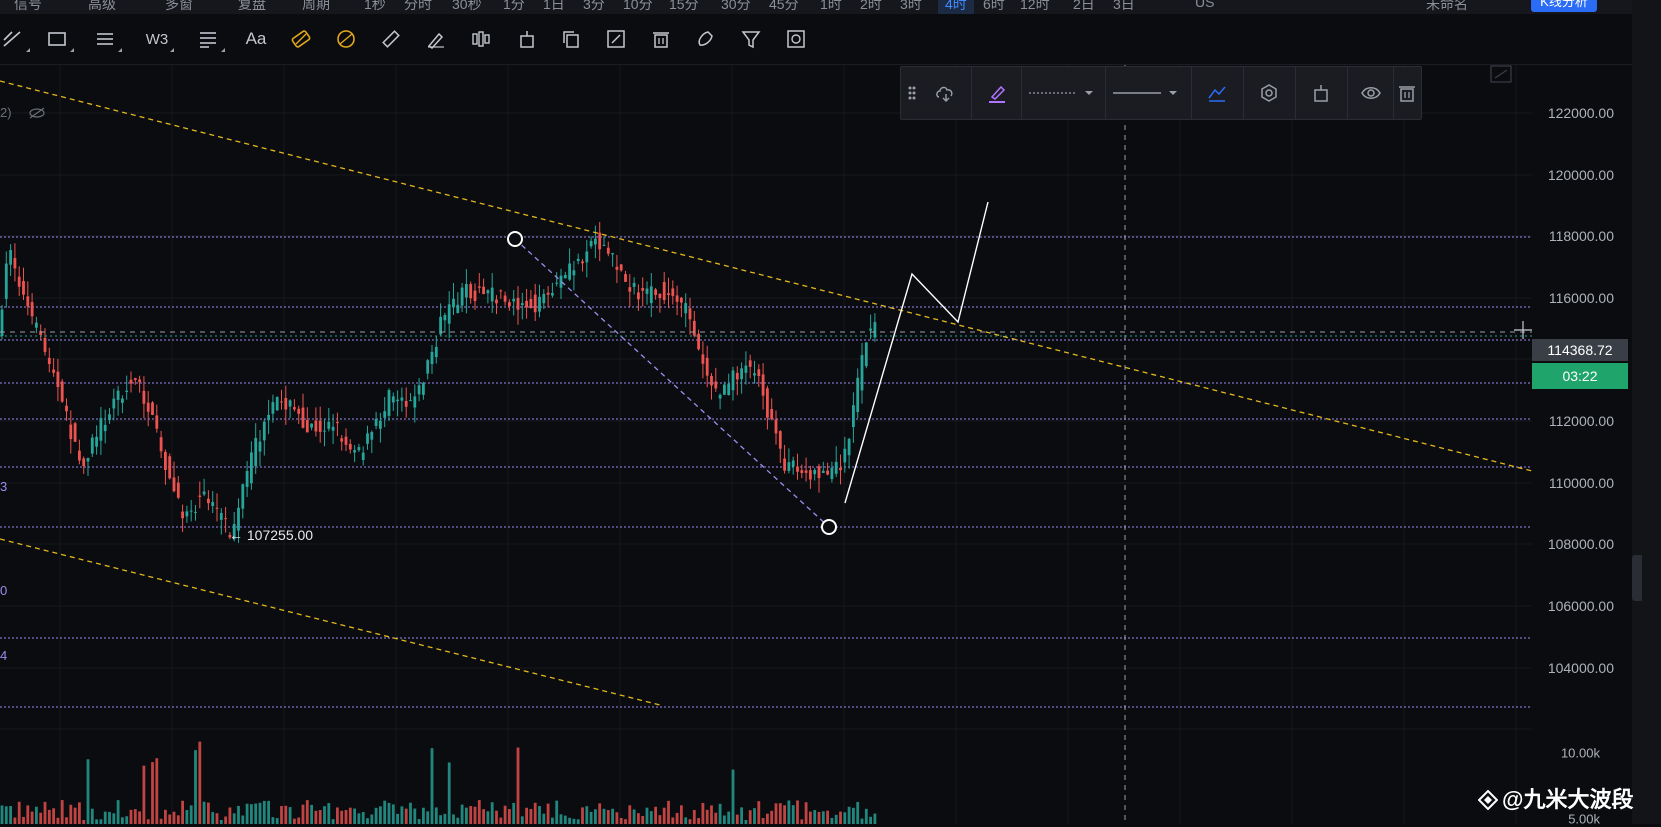  What do you see at coordinates (1205, 5) in the screenshot?
I see `top-bar-label: US` at bounding box center [1205, 5].